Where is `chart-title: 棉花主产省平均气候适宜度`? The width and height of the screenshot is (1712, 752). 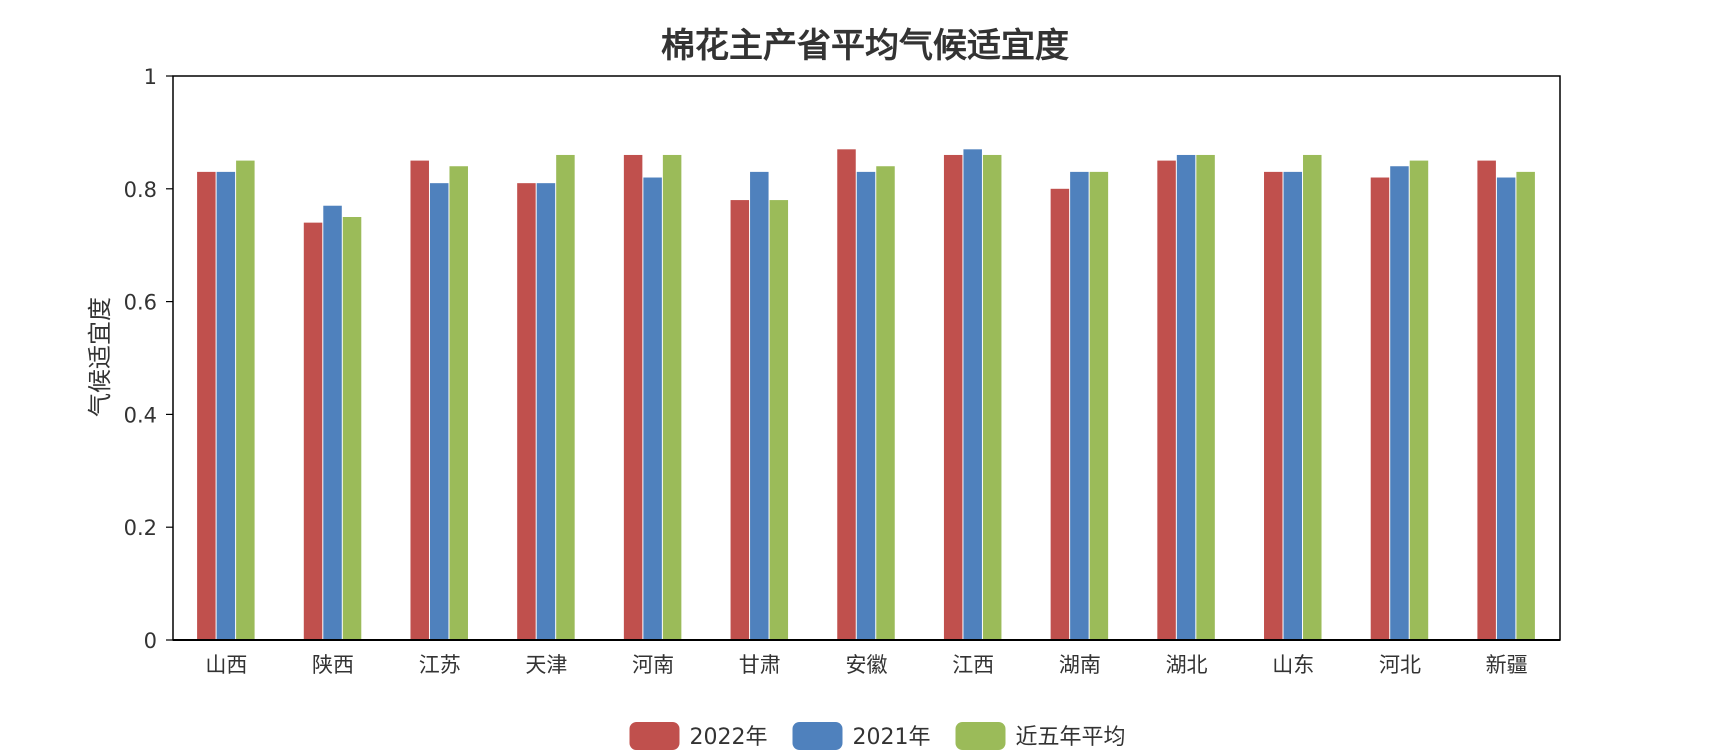 chart-title: 棉花主产省平均气候适宜度 is located at coordinates (865, 46).